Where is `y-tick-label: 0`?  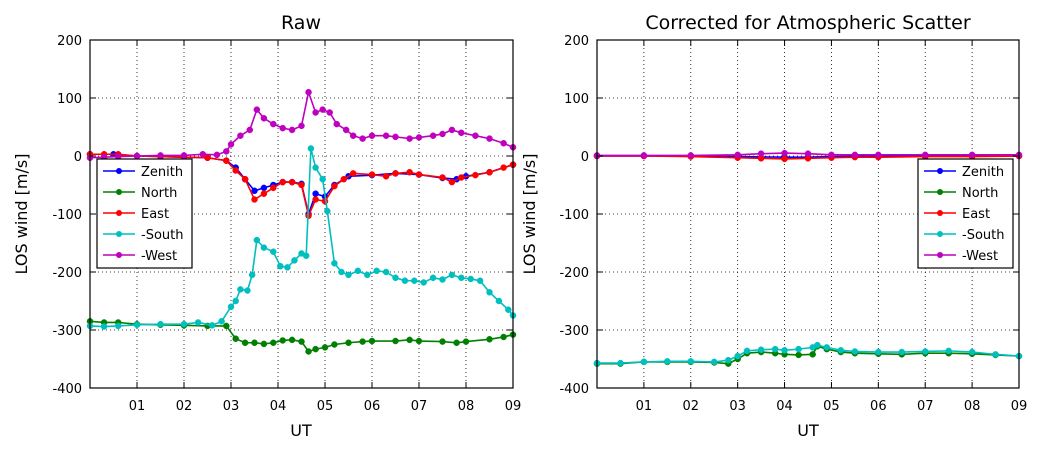
y-tick-label: 0 is located at coordinates (78, 157).